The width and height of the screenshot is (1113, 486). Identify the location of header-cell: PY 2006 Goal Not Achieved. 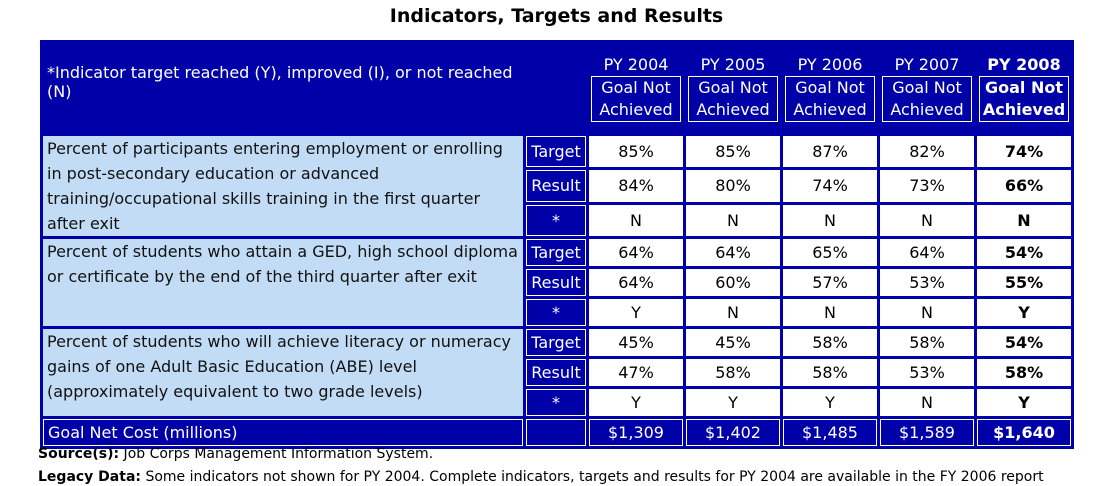
(830, 88).